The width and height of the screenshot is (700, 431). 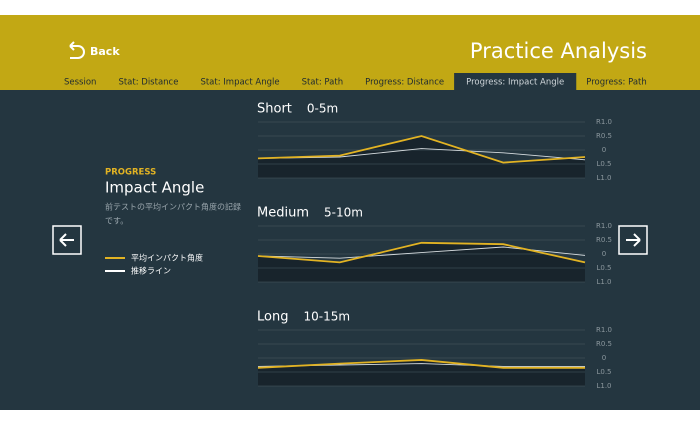 What do you see at coordinates (343, 213) in the screenshot?
I see `chart-subtitle: 5-10m` at bounding box center [343, 213].